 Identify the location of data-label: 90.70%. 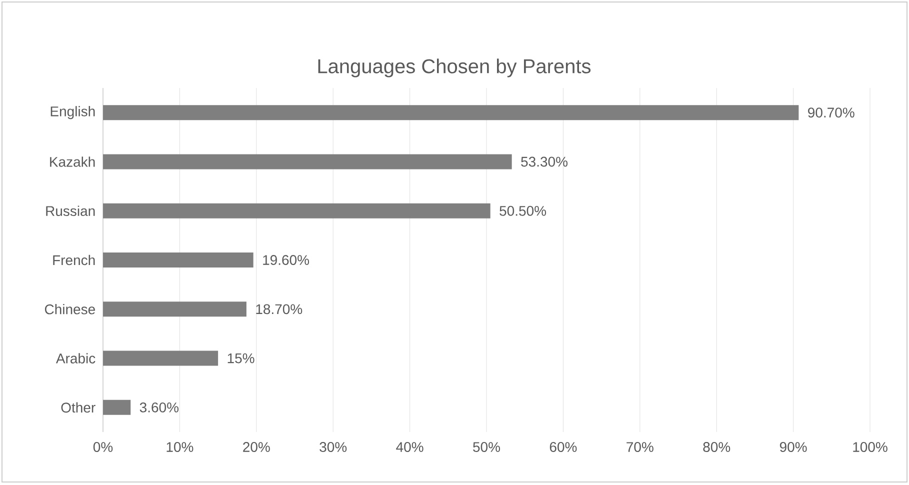
(831, 113).